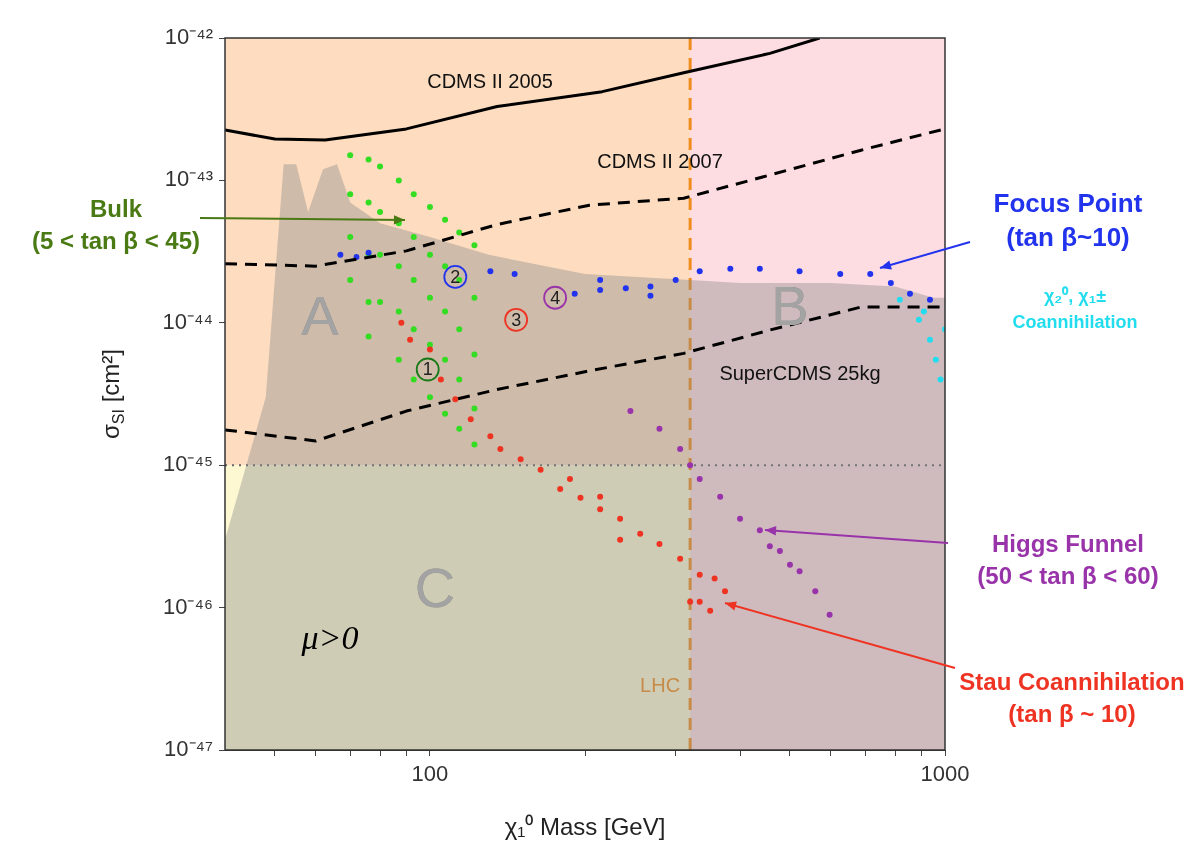 The height and width of the screenshot is (853, 1196). What do you see at coordinates (188, 37) in the screenshot?
I see `y-tick-label: 10⁻⁴²` at bounding box center [188, 37].